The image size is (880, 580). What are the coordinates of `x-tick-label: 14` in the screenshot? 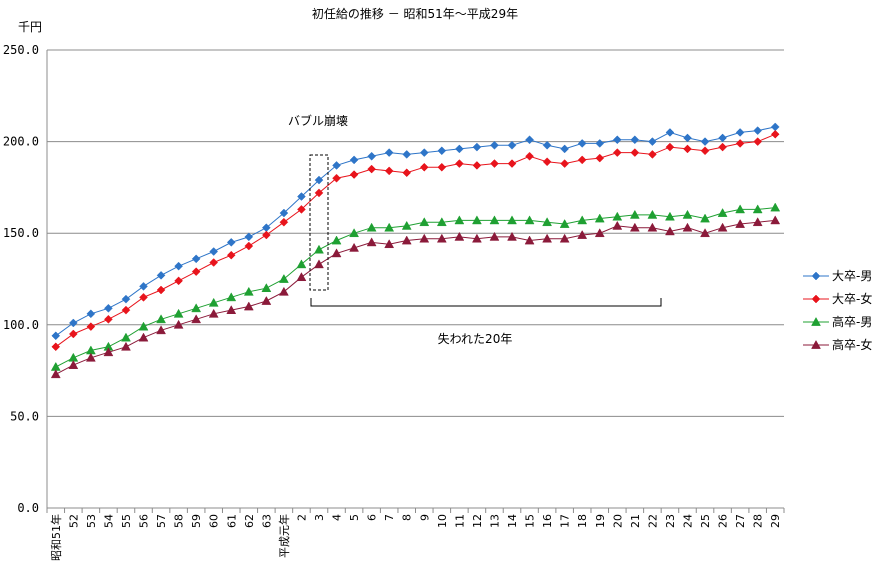 It's located at (512, 521).